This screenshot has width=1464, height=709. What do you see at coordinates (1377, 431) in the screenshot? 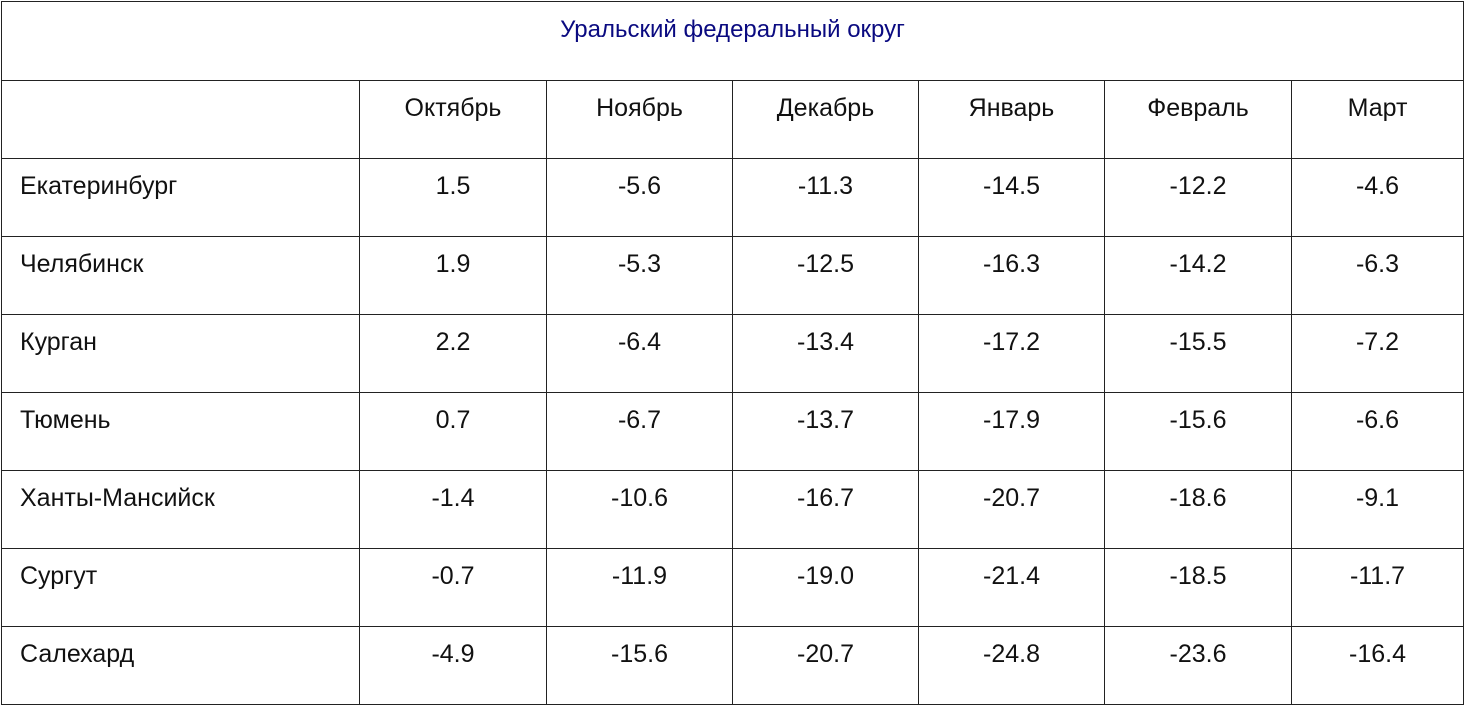
I see `value-cell: -6.6` at bounding box center [1377, 431].